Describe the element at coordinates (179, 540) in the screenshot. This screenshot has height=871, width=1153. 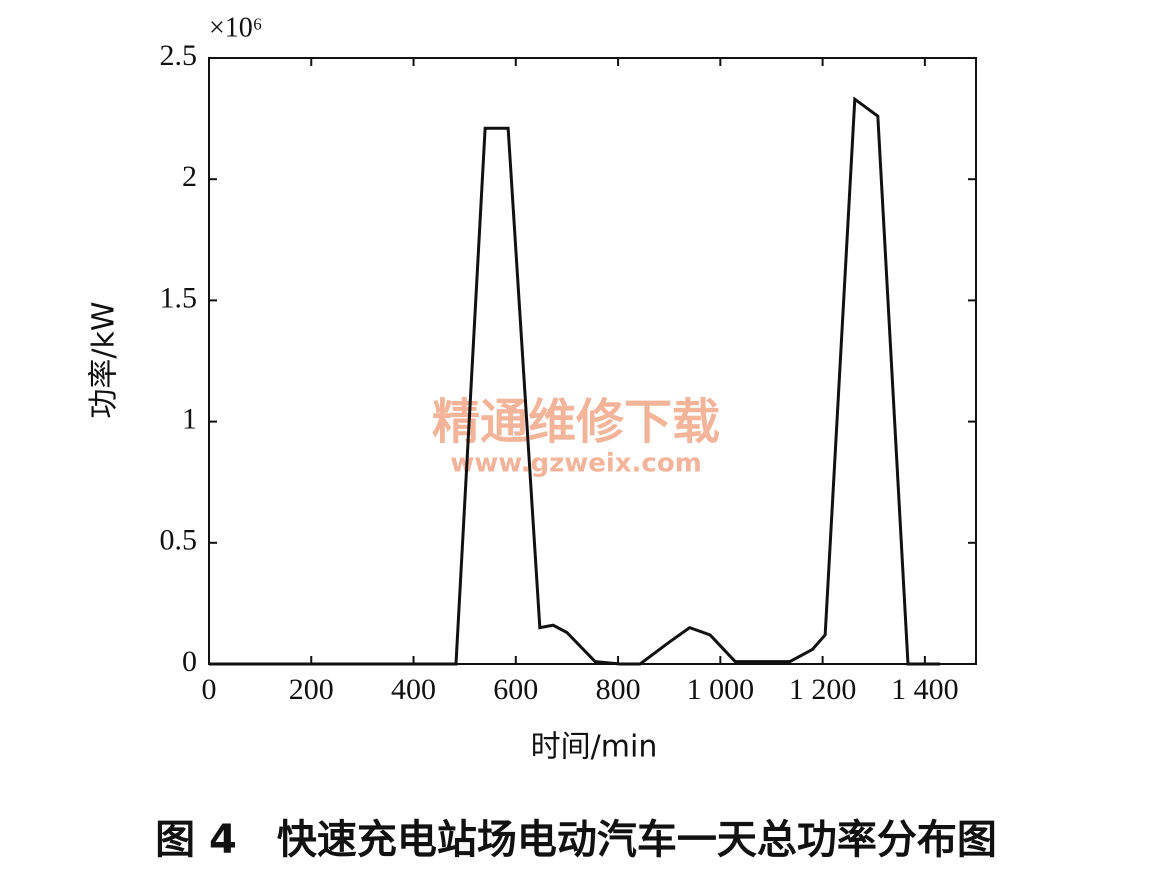
I see `y-tick-label: 0.5` at that location.